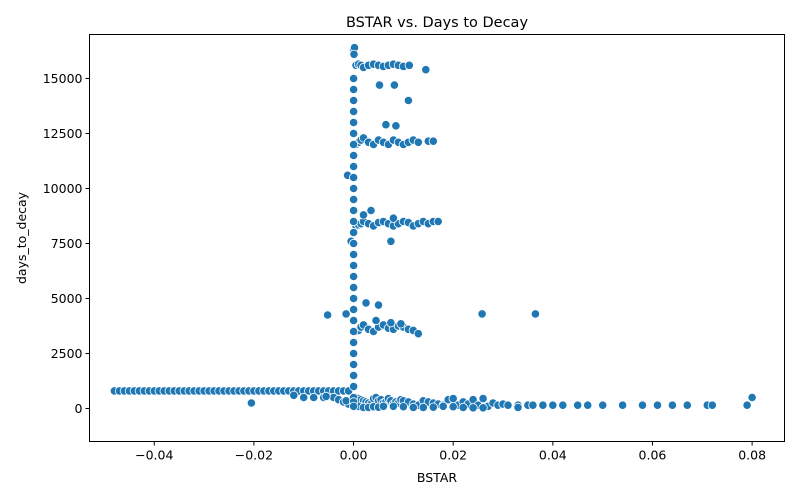  I want to click on y-tick-label: 7500, so click(67, 243).